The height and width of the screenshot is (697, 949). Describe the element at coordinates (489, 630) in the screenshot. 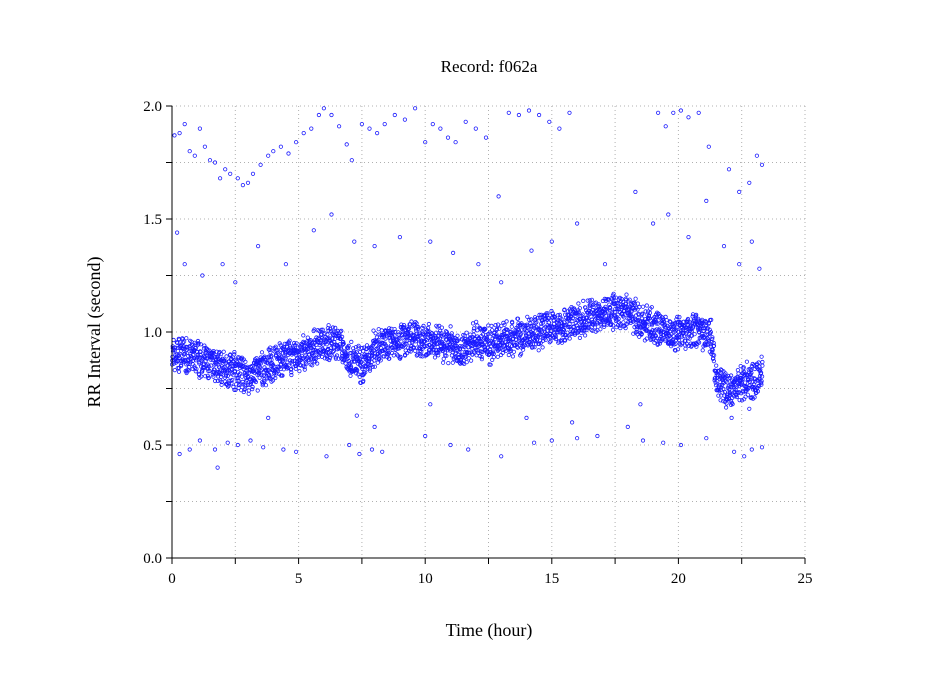

I see `x-axis-label: Time (hour)` at that location.